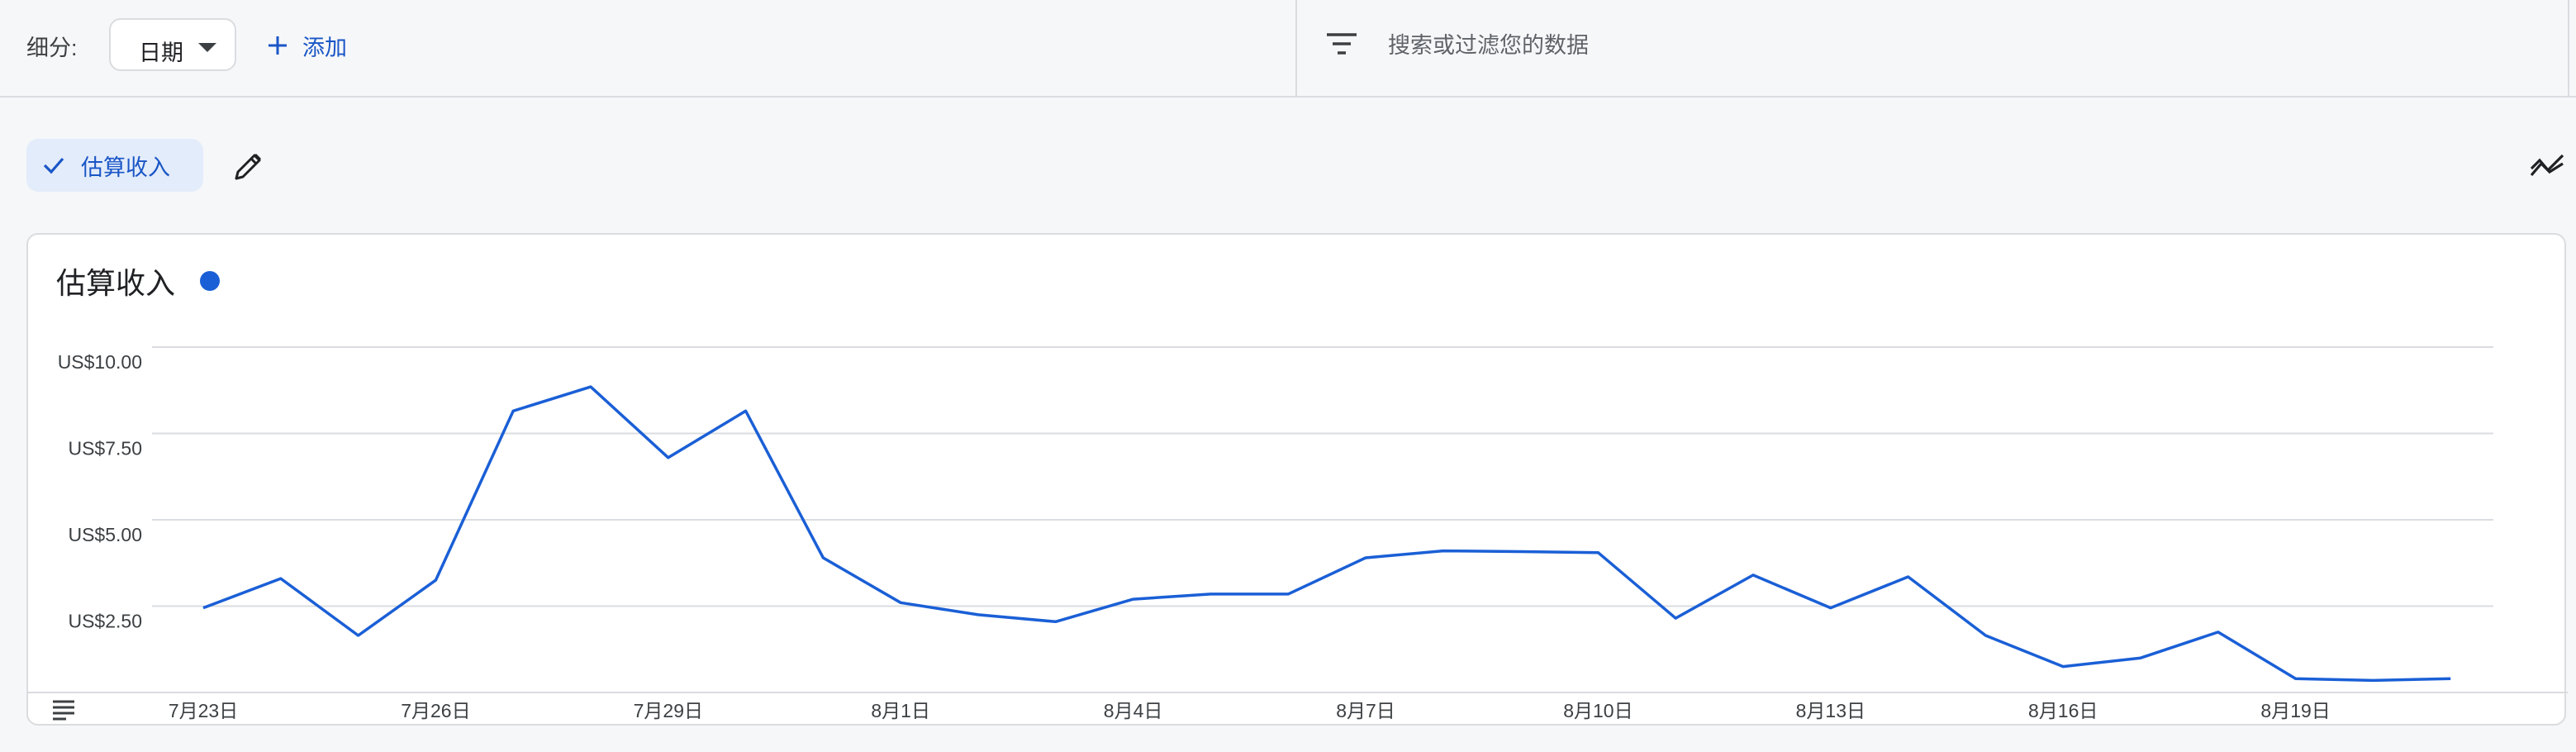  What do you see at coordinates (105, 621) in the screenshot?
I see `y-tick-label: US$2.50` at bounding box center [105, 621].